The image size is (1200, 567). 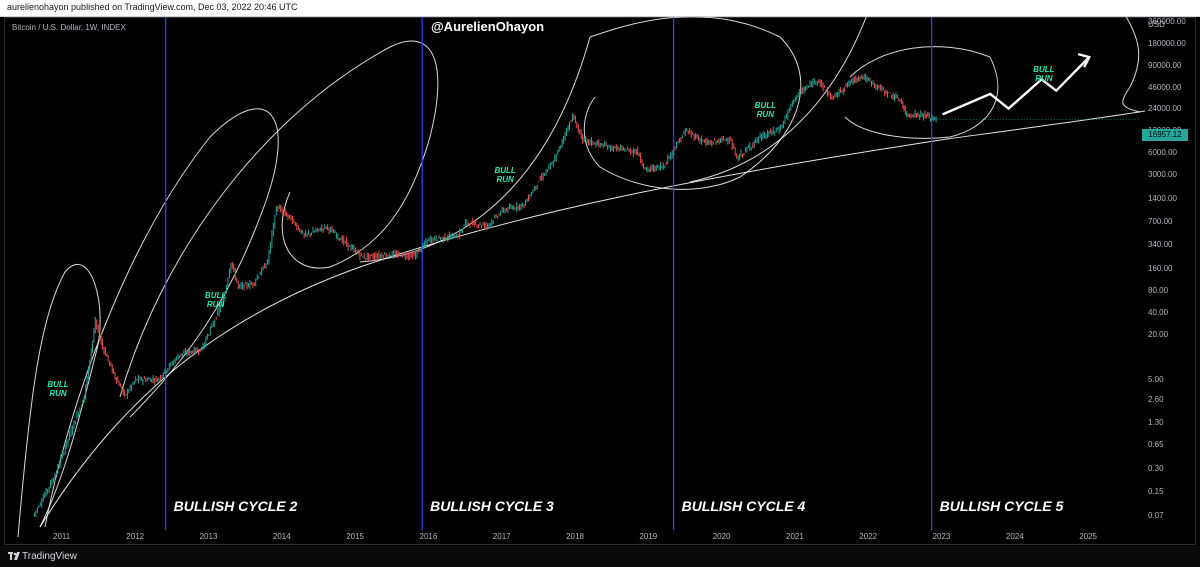 I want to click on y-tick-label: 1400.00, so click(x=1162, y=199).